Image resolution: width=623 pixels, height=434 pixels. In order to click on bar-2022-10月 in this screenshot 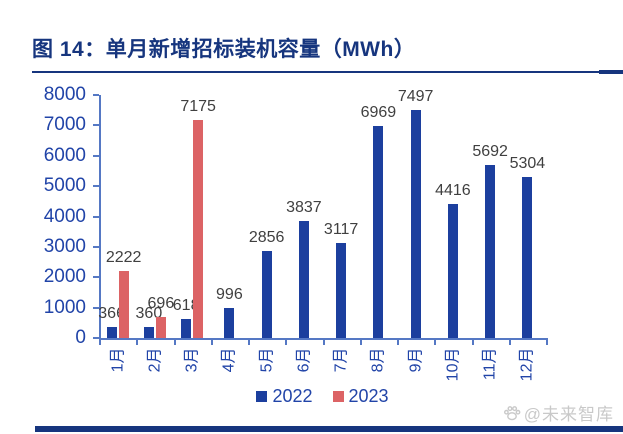, I will do `click(452, 270)`.